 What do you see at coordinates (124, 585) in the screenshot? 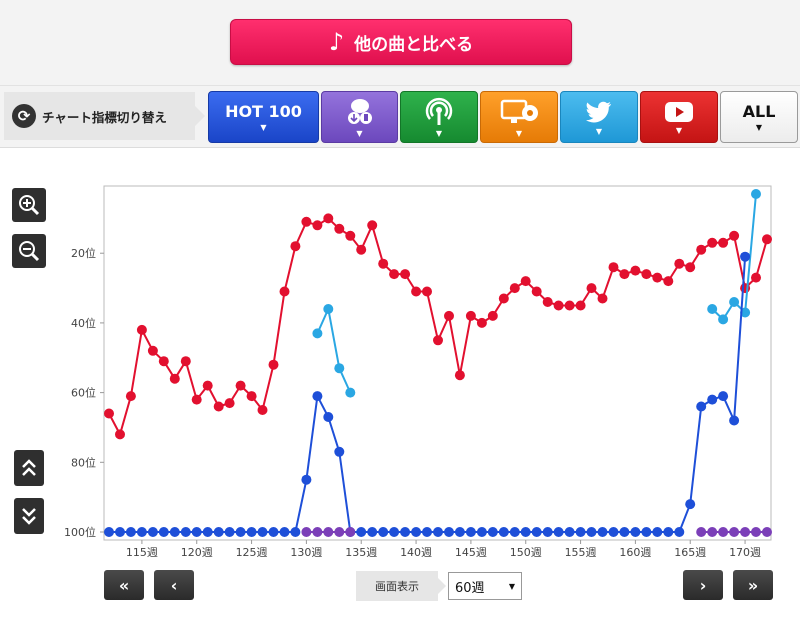
I see `first-page-button: «` at bounding box center [124, 585].